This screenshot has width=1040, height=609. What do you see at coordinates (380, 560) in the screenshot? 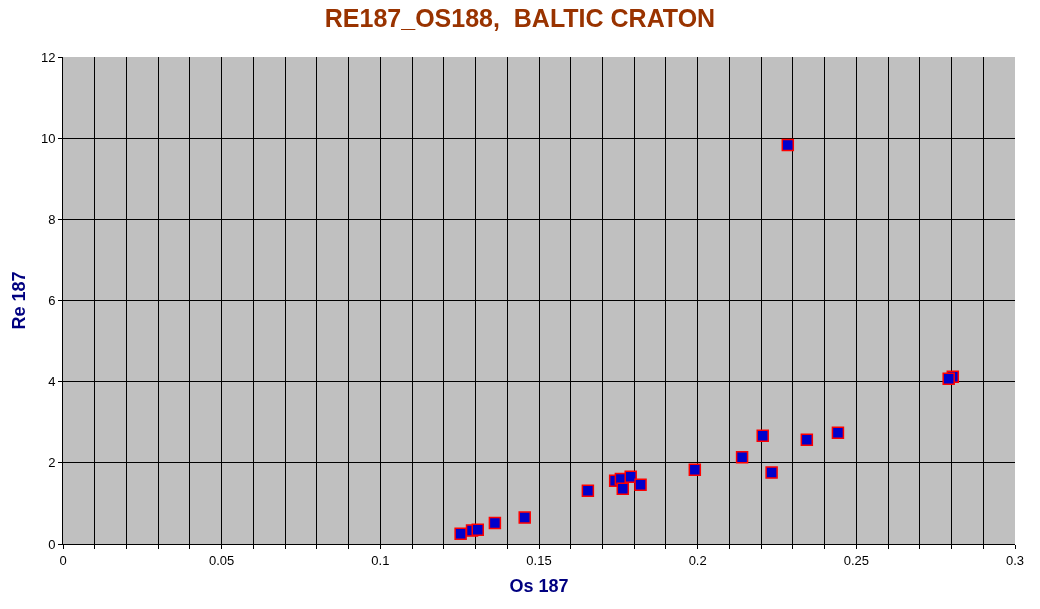
I see `x-tick-label: 0.1` at bounding box center [380, 560].